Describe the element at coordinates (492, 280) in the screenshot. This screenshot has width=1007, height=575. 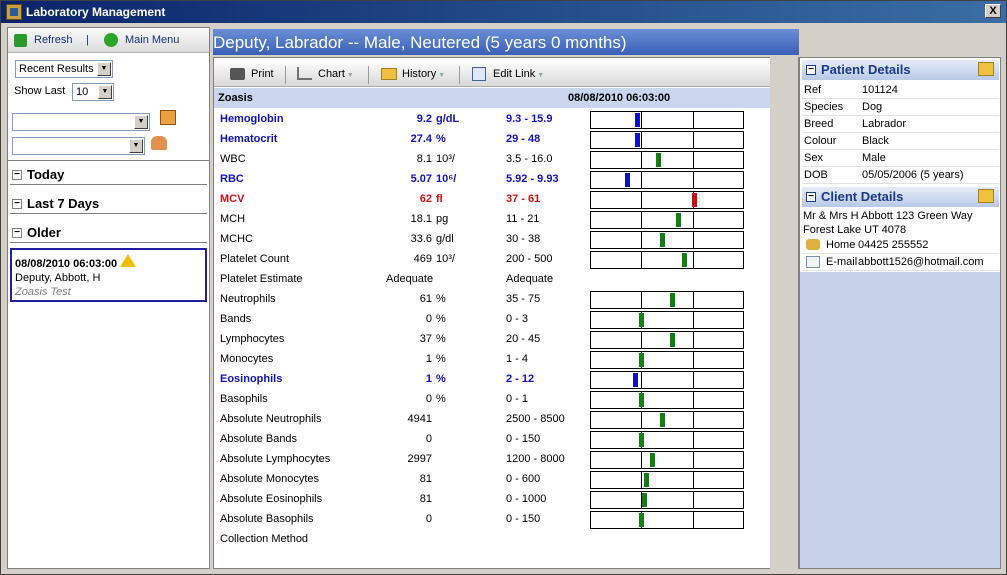
I see `table-row: Platelet Estimate Adequate Adequate` at that location.